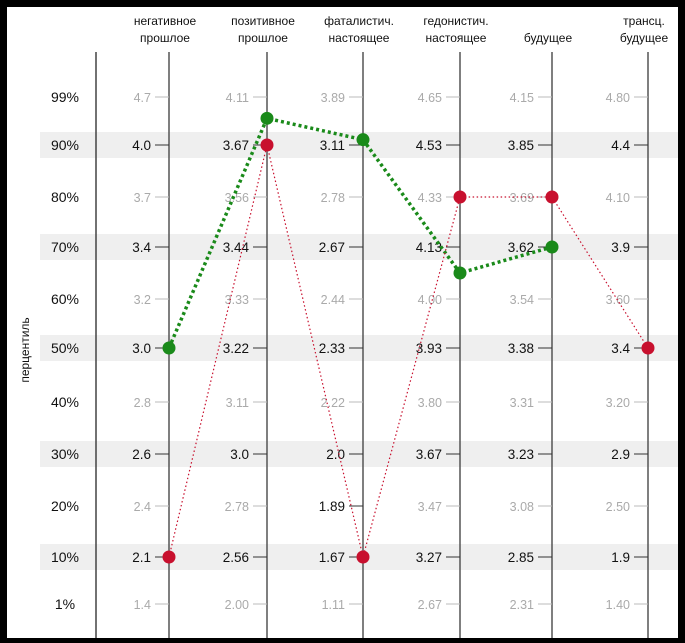 Image resolution: width=685 pixels, height=643 pixels. Describe the element at coordinates (65, 454) in the screenshot. I see `percentile-label: 30%` at that location.